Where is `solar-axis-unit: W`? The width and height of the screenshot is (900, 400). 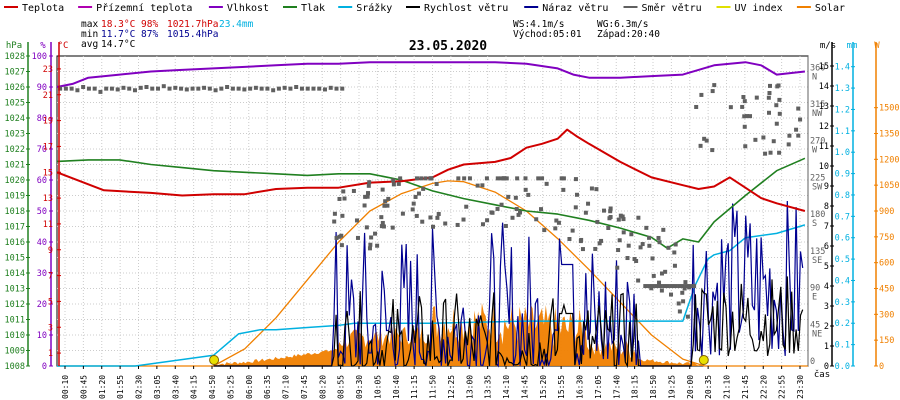
solar-axis-unit: W is located at coordinates (877, 46).